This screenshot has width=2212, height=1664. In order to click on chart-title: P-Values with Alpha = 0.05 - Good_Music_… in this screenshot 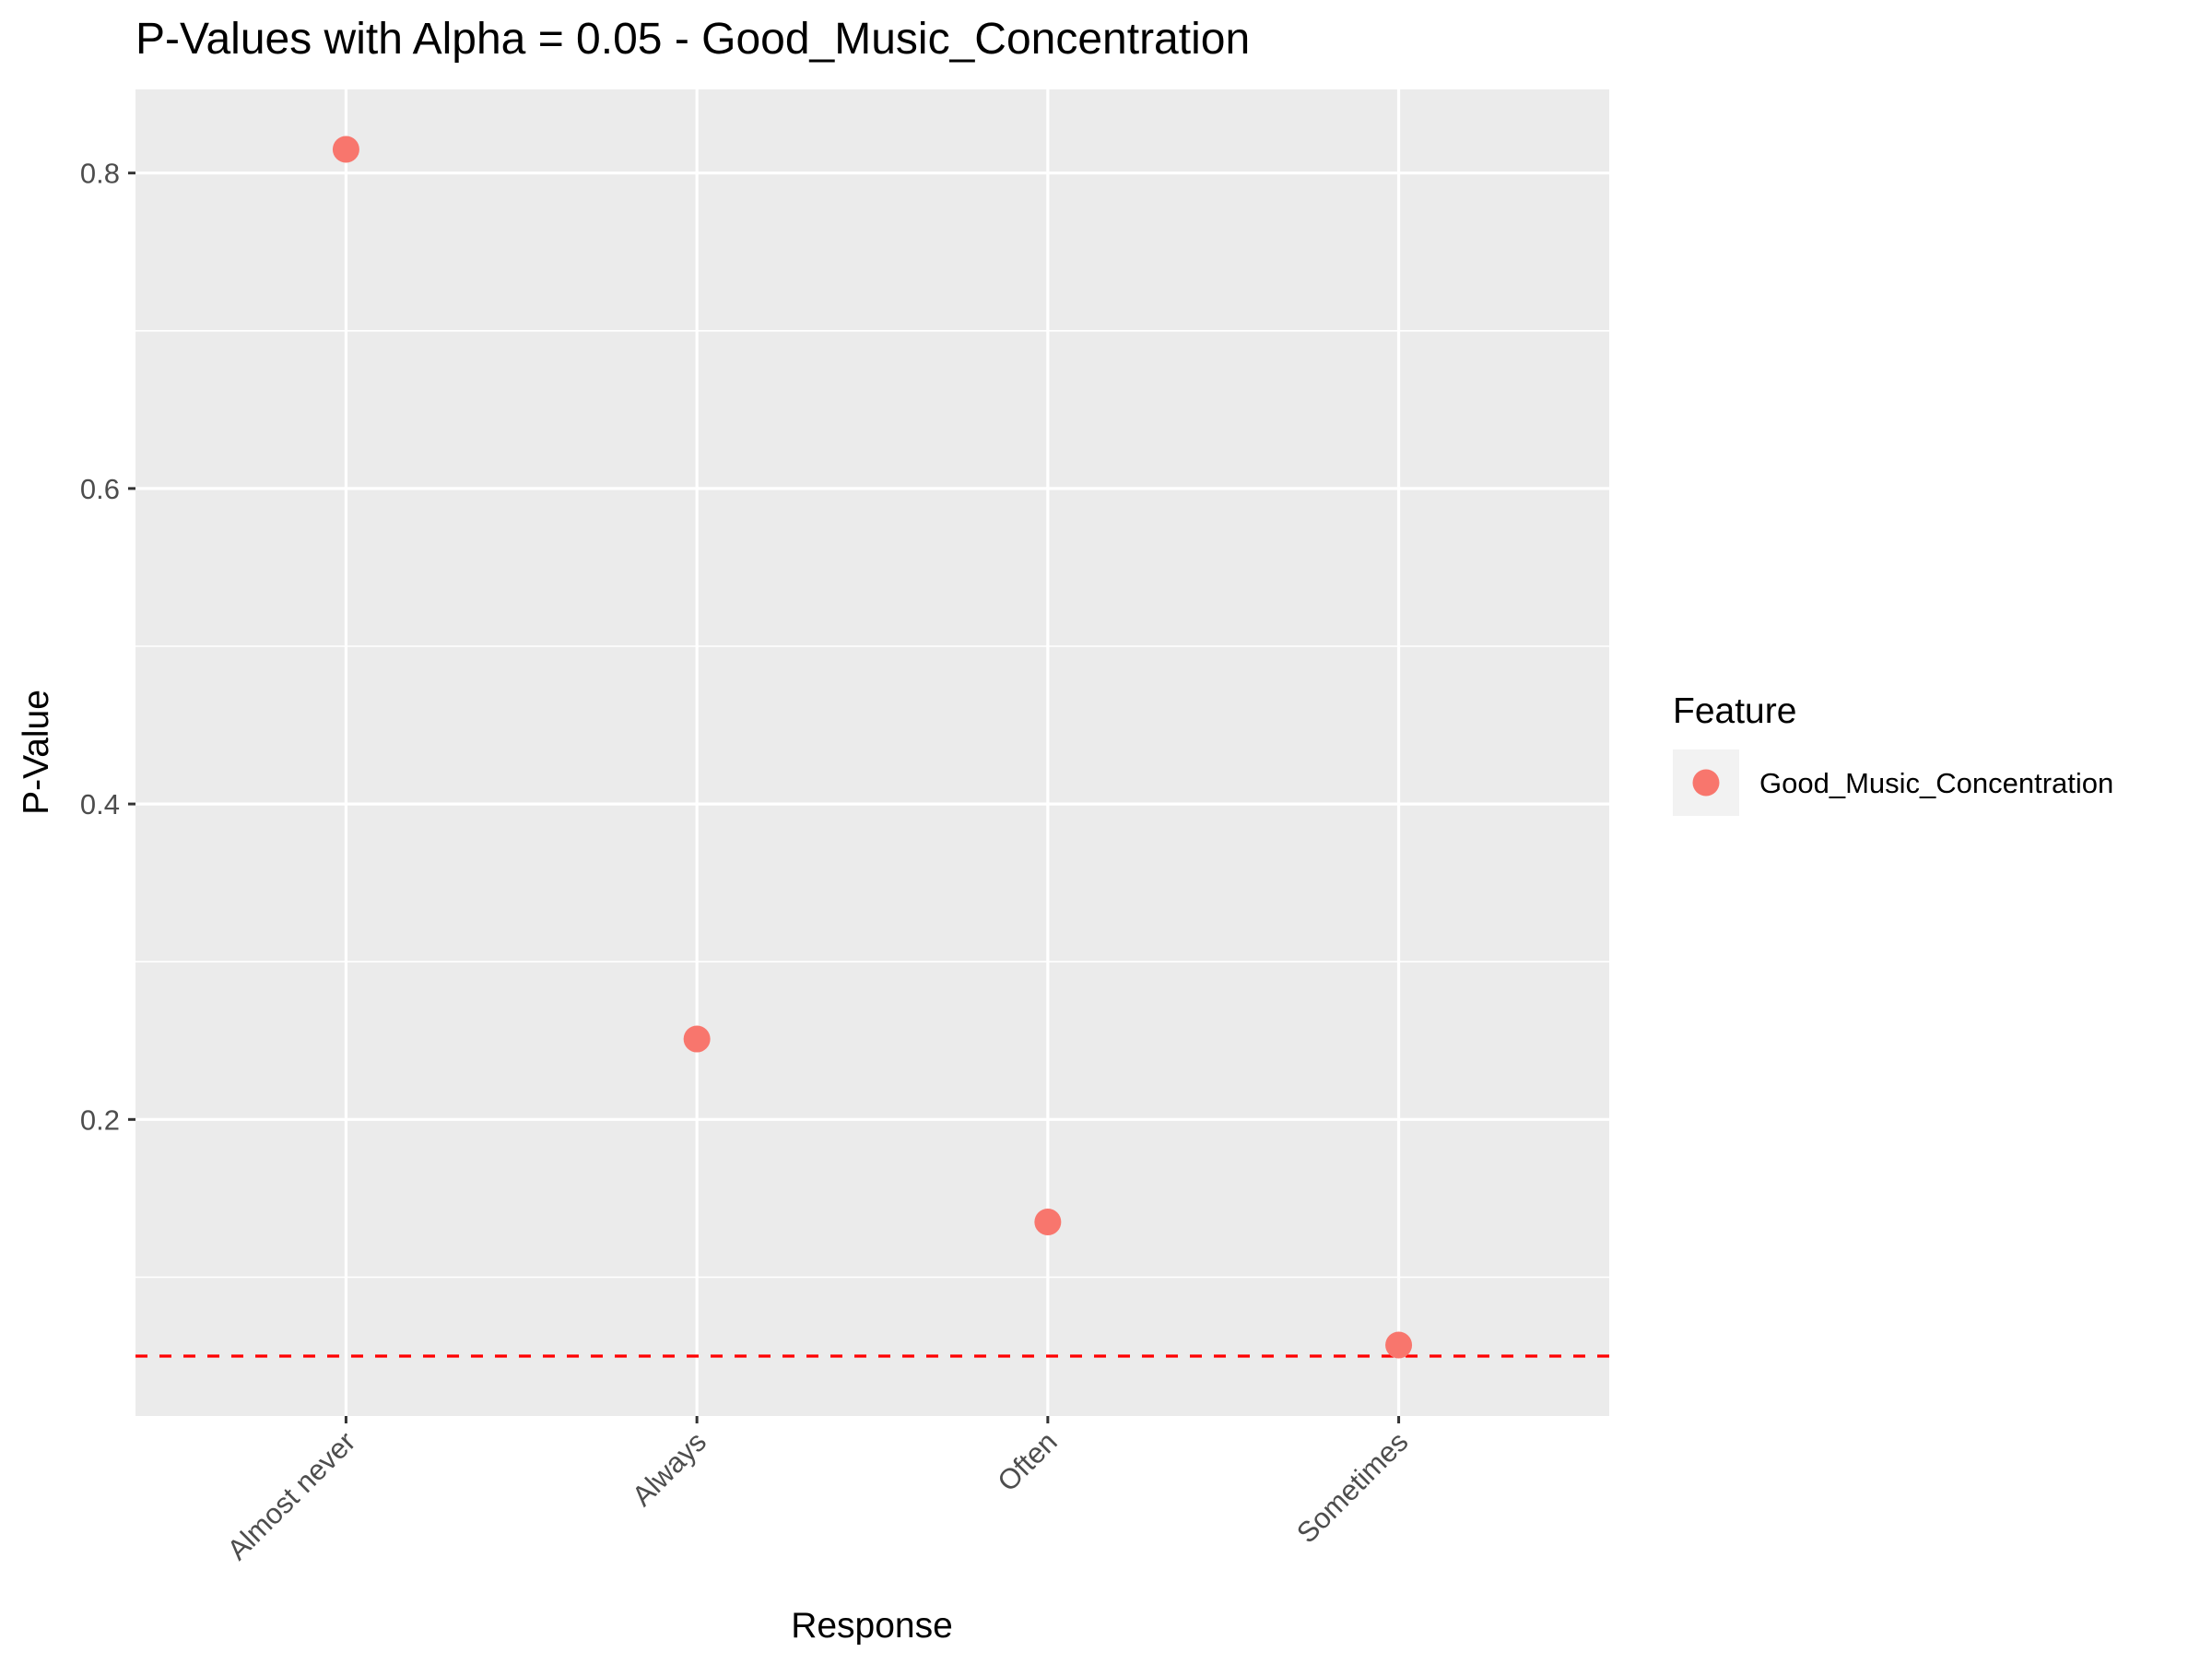, I will do `click(692, 39)`.